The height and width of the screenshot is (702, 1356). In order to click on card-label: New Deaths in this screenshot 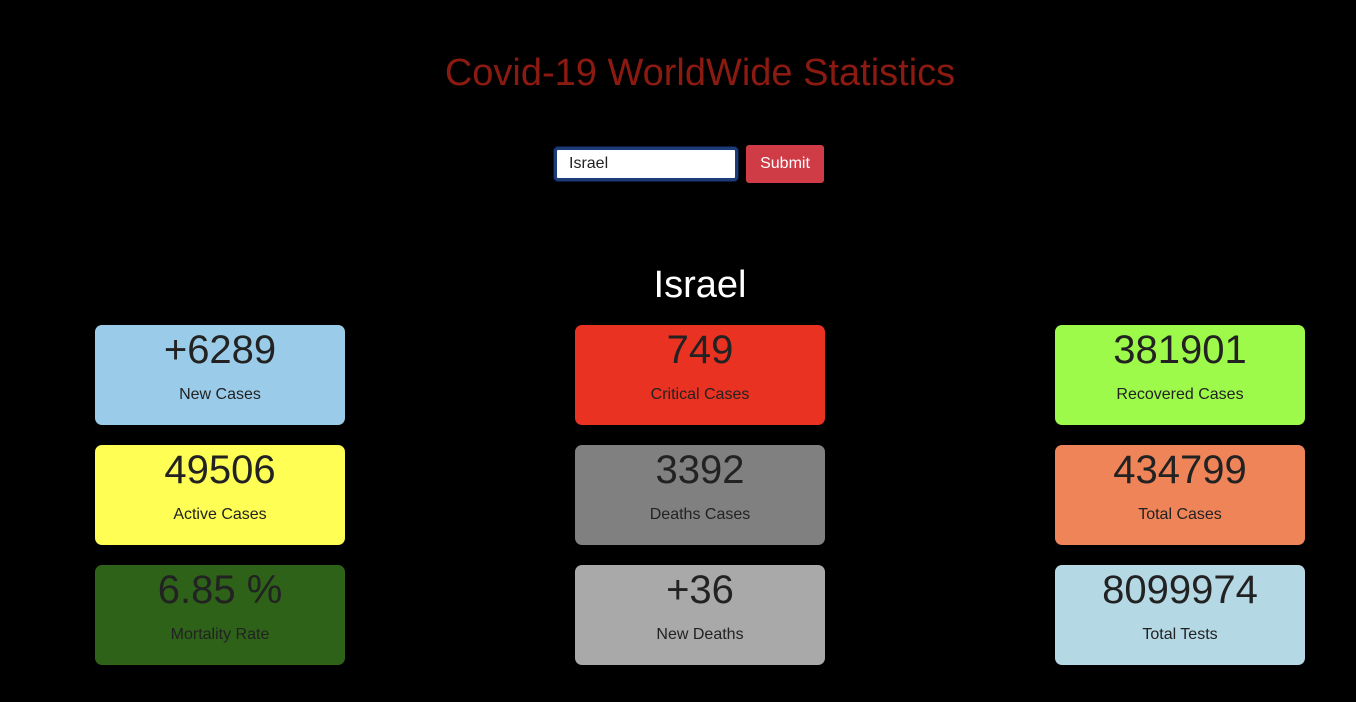, I will do `click(700, 634)`.